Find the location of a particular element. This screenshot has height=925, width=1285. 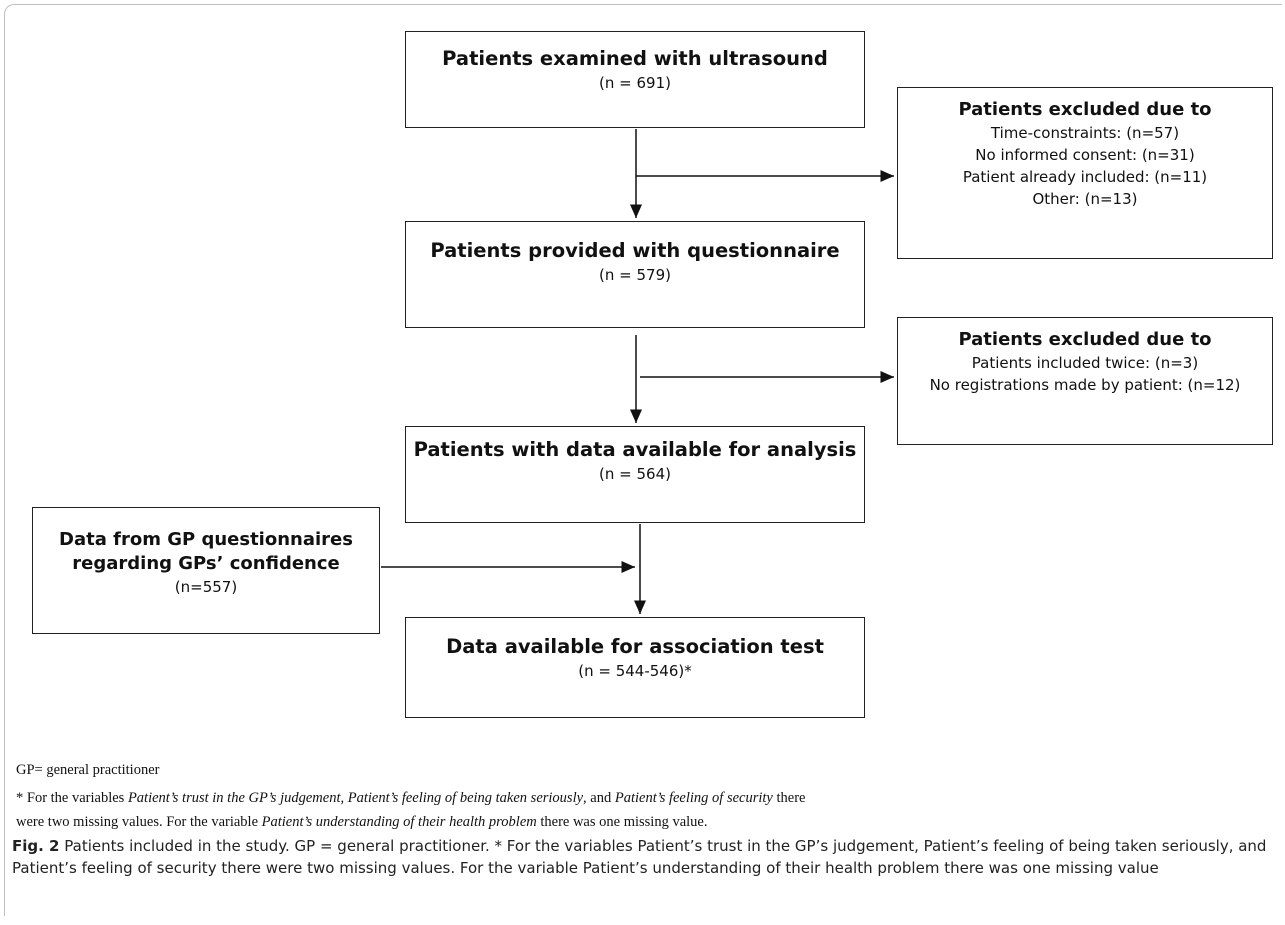

excluded-2-reason: Patients included twice: (n=3) is located at coordinates (1085, 363).